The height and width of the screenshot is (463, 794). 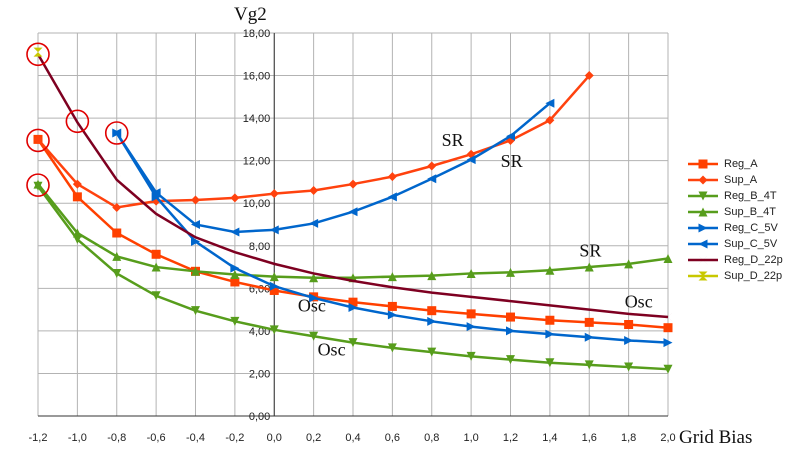 What do you see at coordinates (250, 14) in the screenshot?
I see `y-axis-label: Vg2` at bounding box center [250, 14].